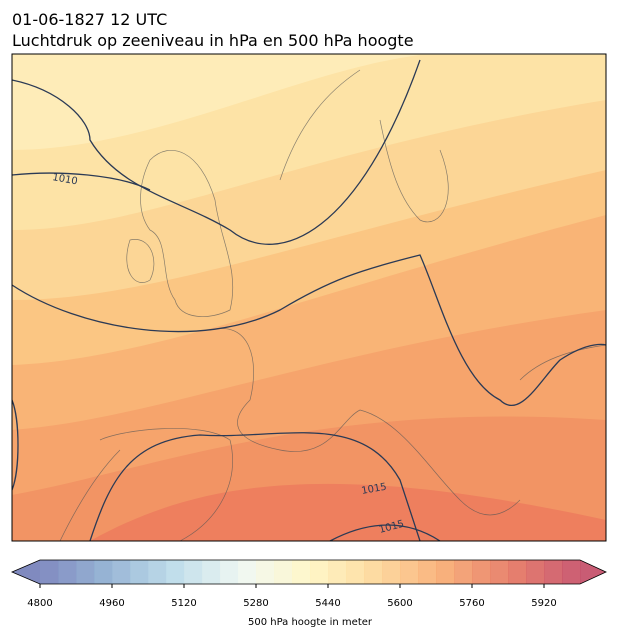 Image resolution: width=618 pixels, height=639 pixels. Describe the element at coordinates (399, 603) in the screenshot. I see `colorbar-tick-label: 5600` at that location.